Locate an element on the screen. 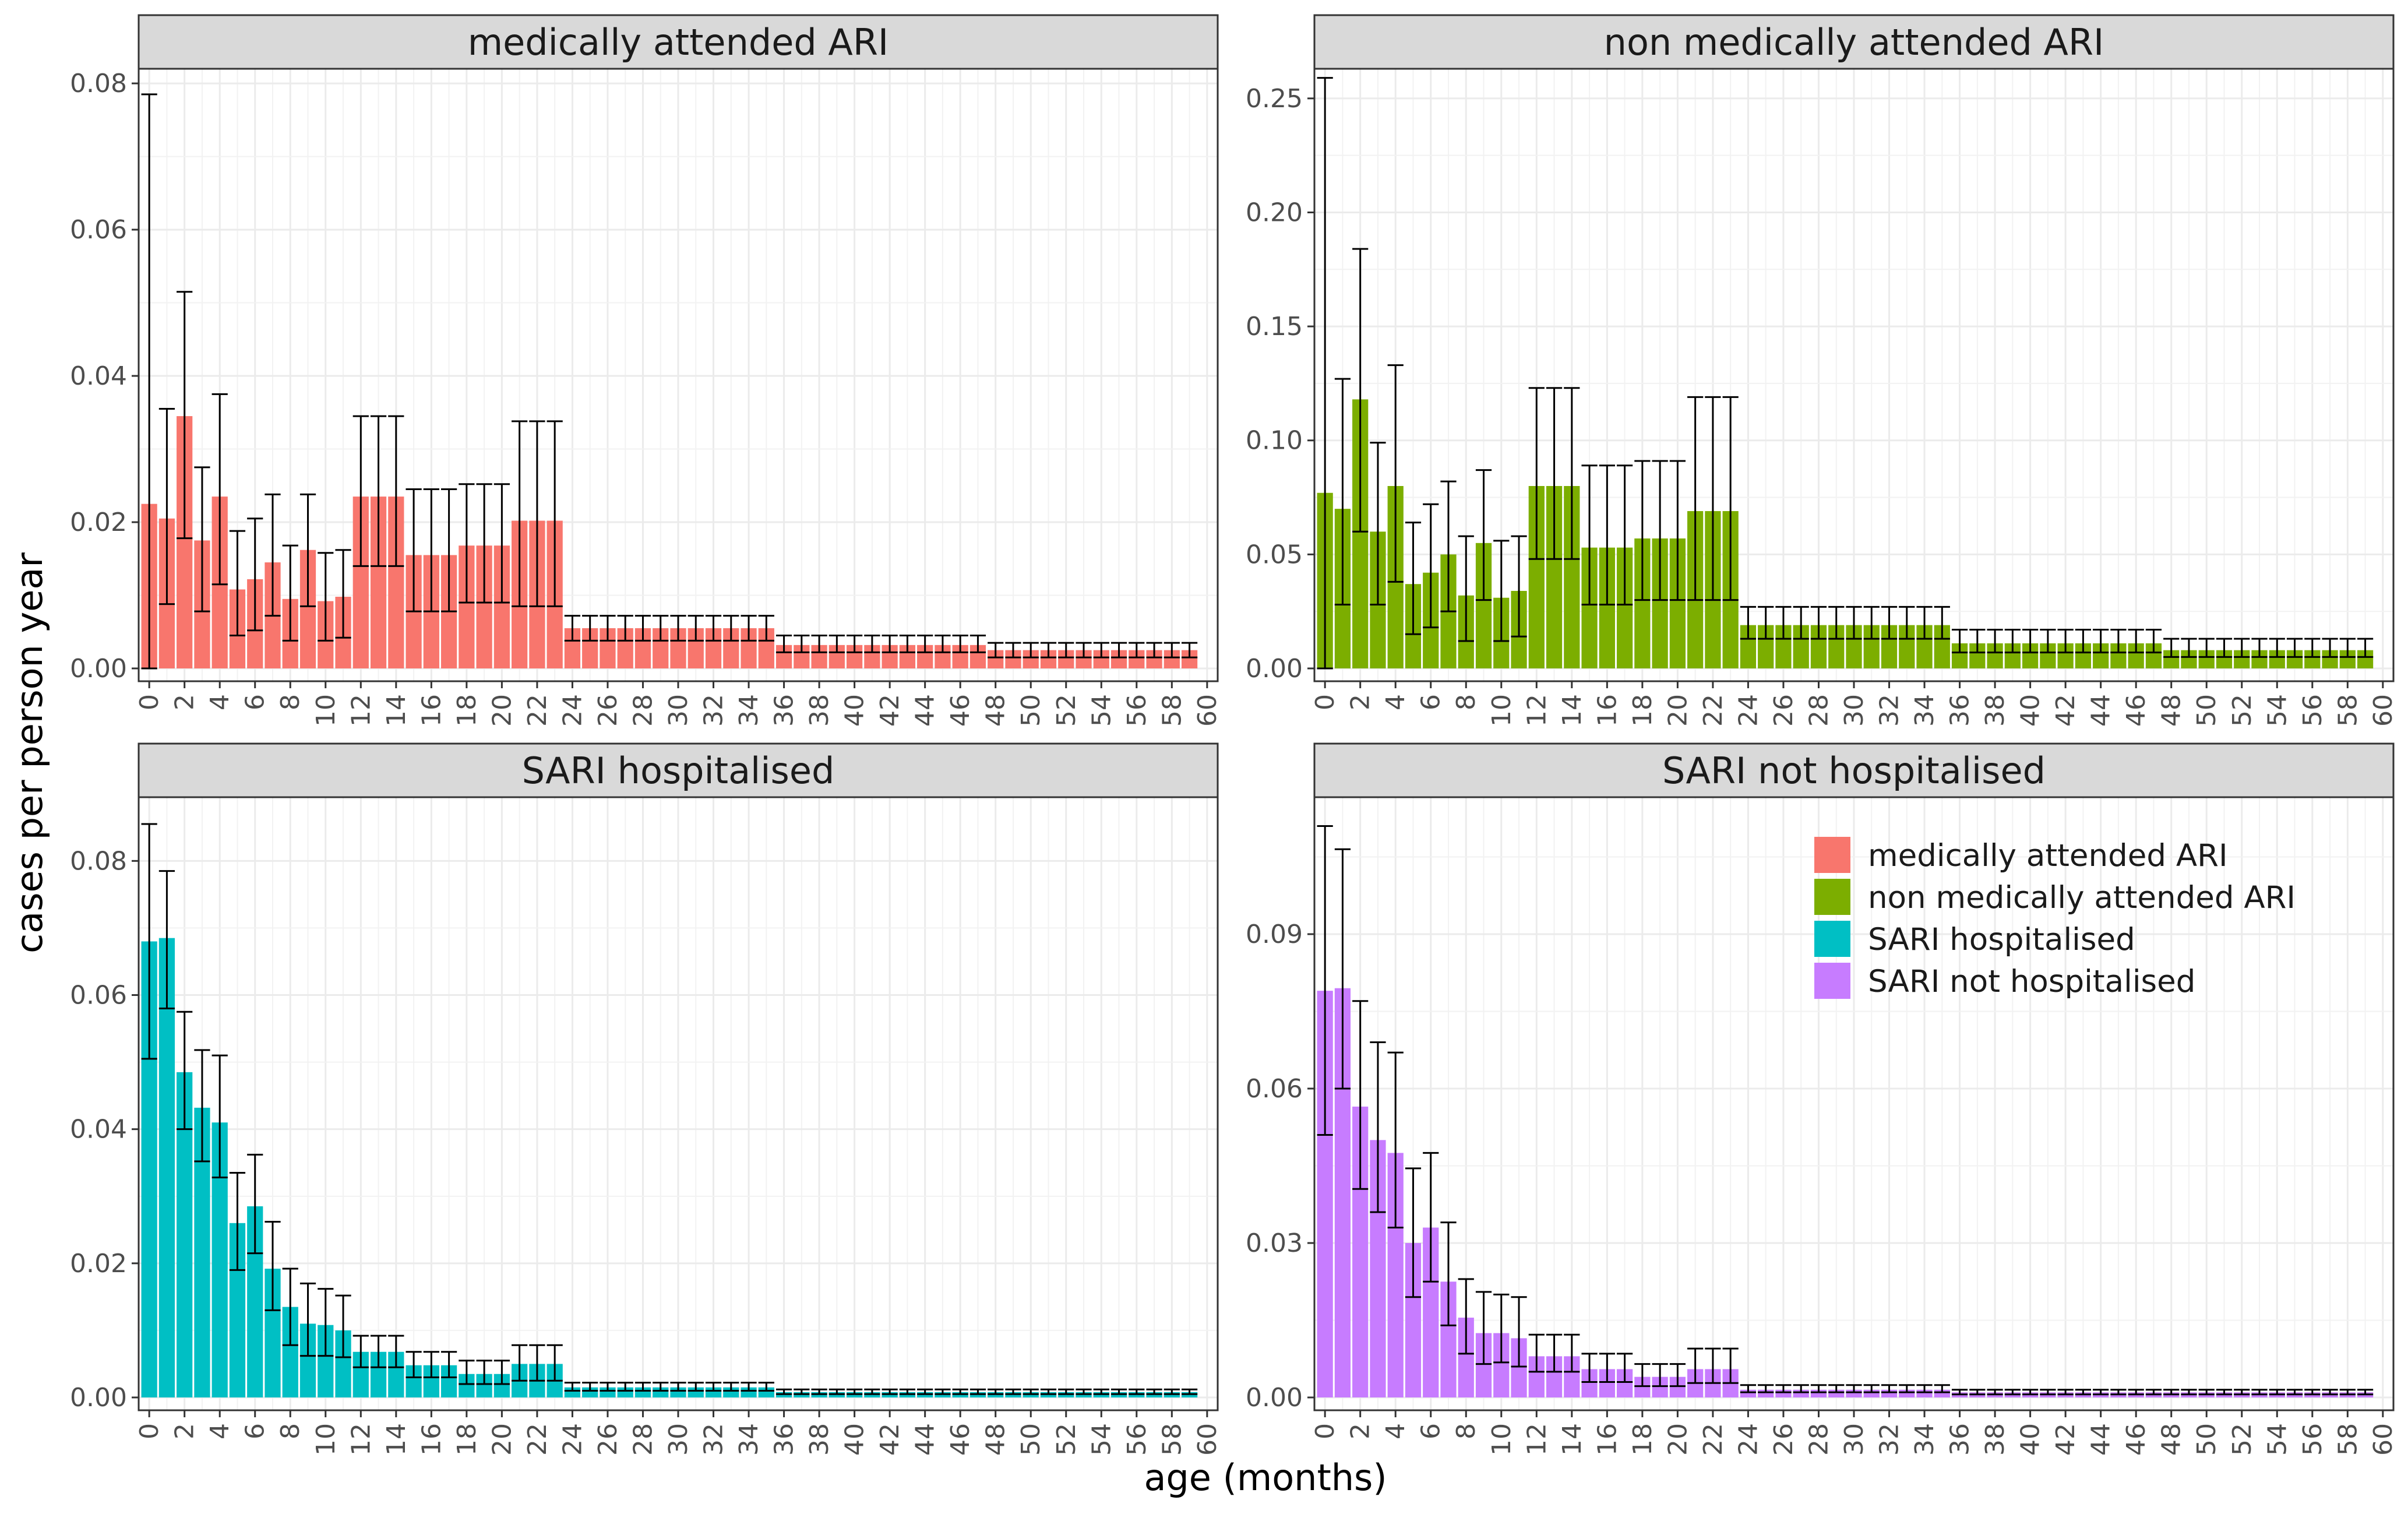 This screenshot has height=1514, width=2408. bar is located at coordinates (166, 1167).